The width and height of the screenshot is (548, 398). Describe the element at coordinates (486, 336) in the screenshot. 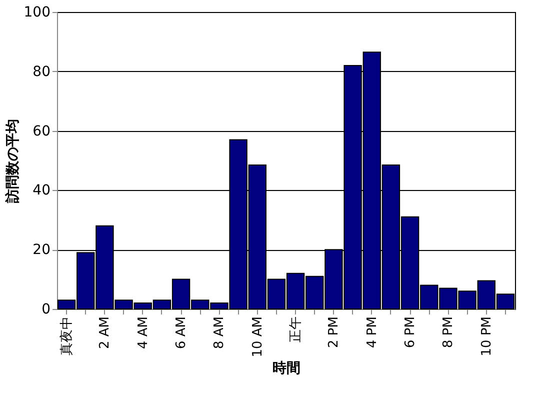

I see `x-tick-label: 10 PM` at that location.